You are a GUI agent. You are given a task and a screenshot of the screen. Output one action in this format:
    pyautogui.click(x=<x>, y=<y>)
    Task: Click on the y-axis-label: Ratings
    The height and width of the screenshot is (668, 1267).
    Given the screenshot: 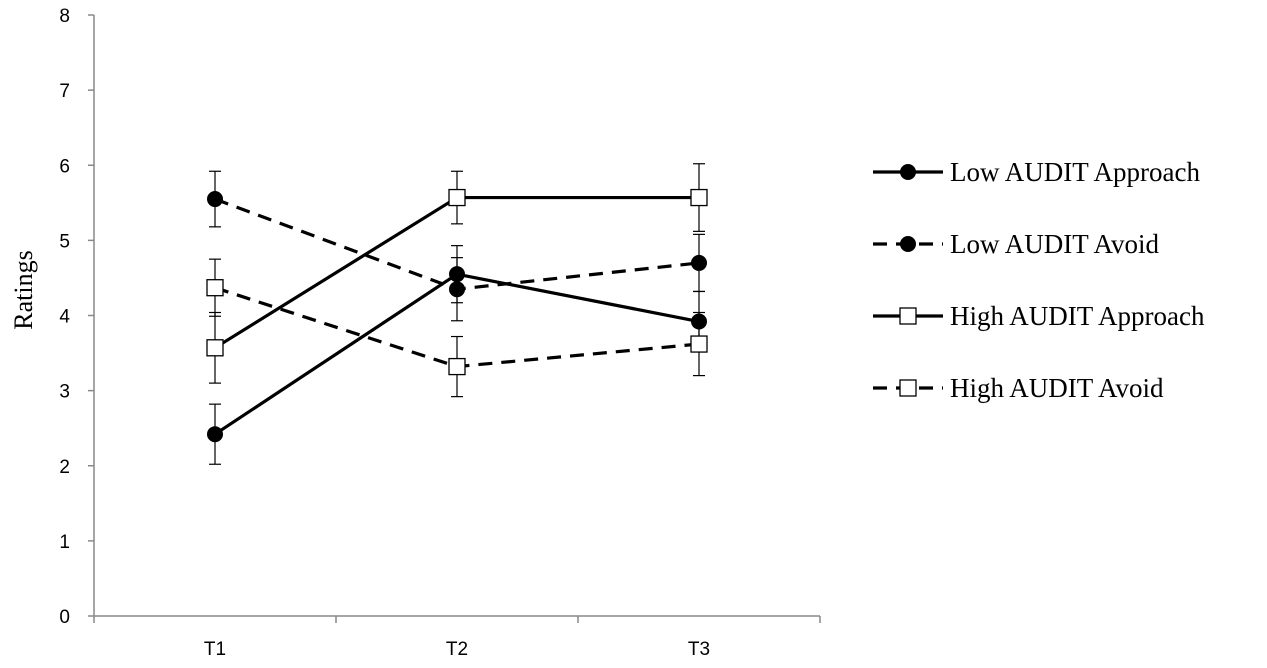 What is the action you would take?
    pyautogui.click(x=23, y=289)
    